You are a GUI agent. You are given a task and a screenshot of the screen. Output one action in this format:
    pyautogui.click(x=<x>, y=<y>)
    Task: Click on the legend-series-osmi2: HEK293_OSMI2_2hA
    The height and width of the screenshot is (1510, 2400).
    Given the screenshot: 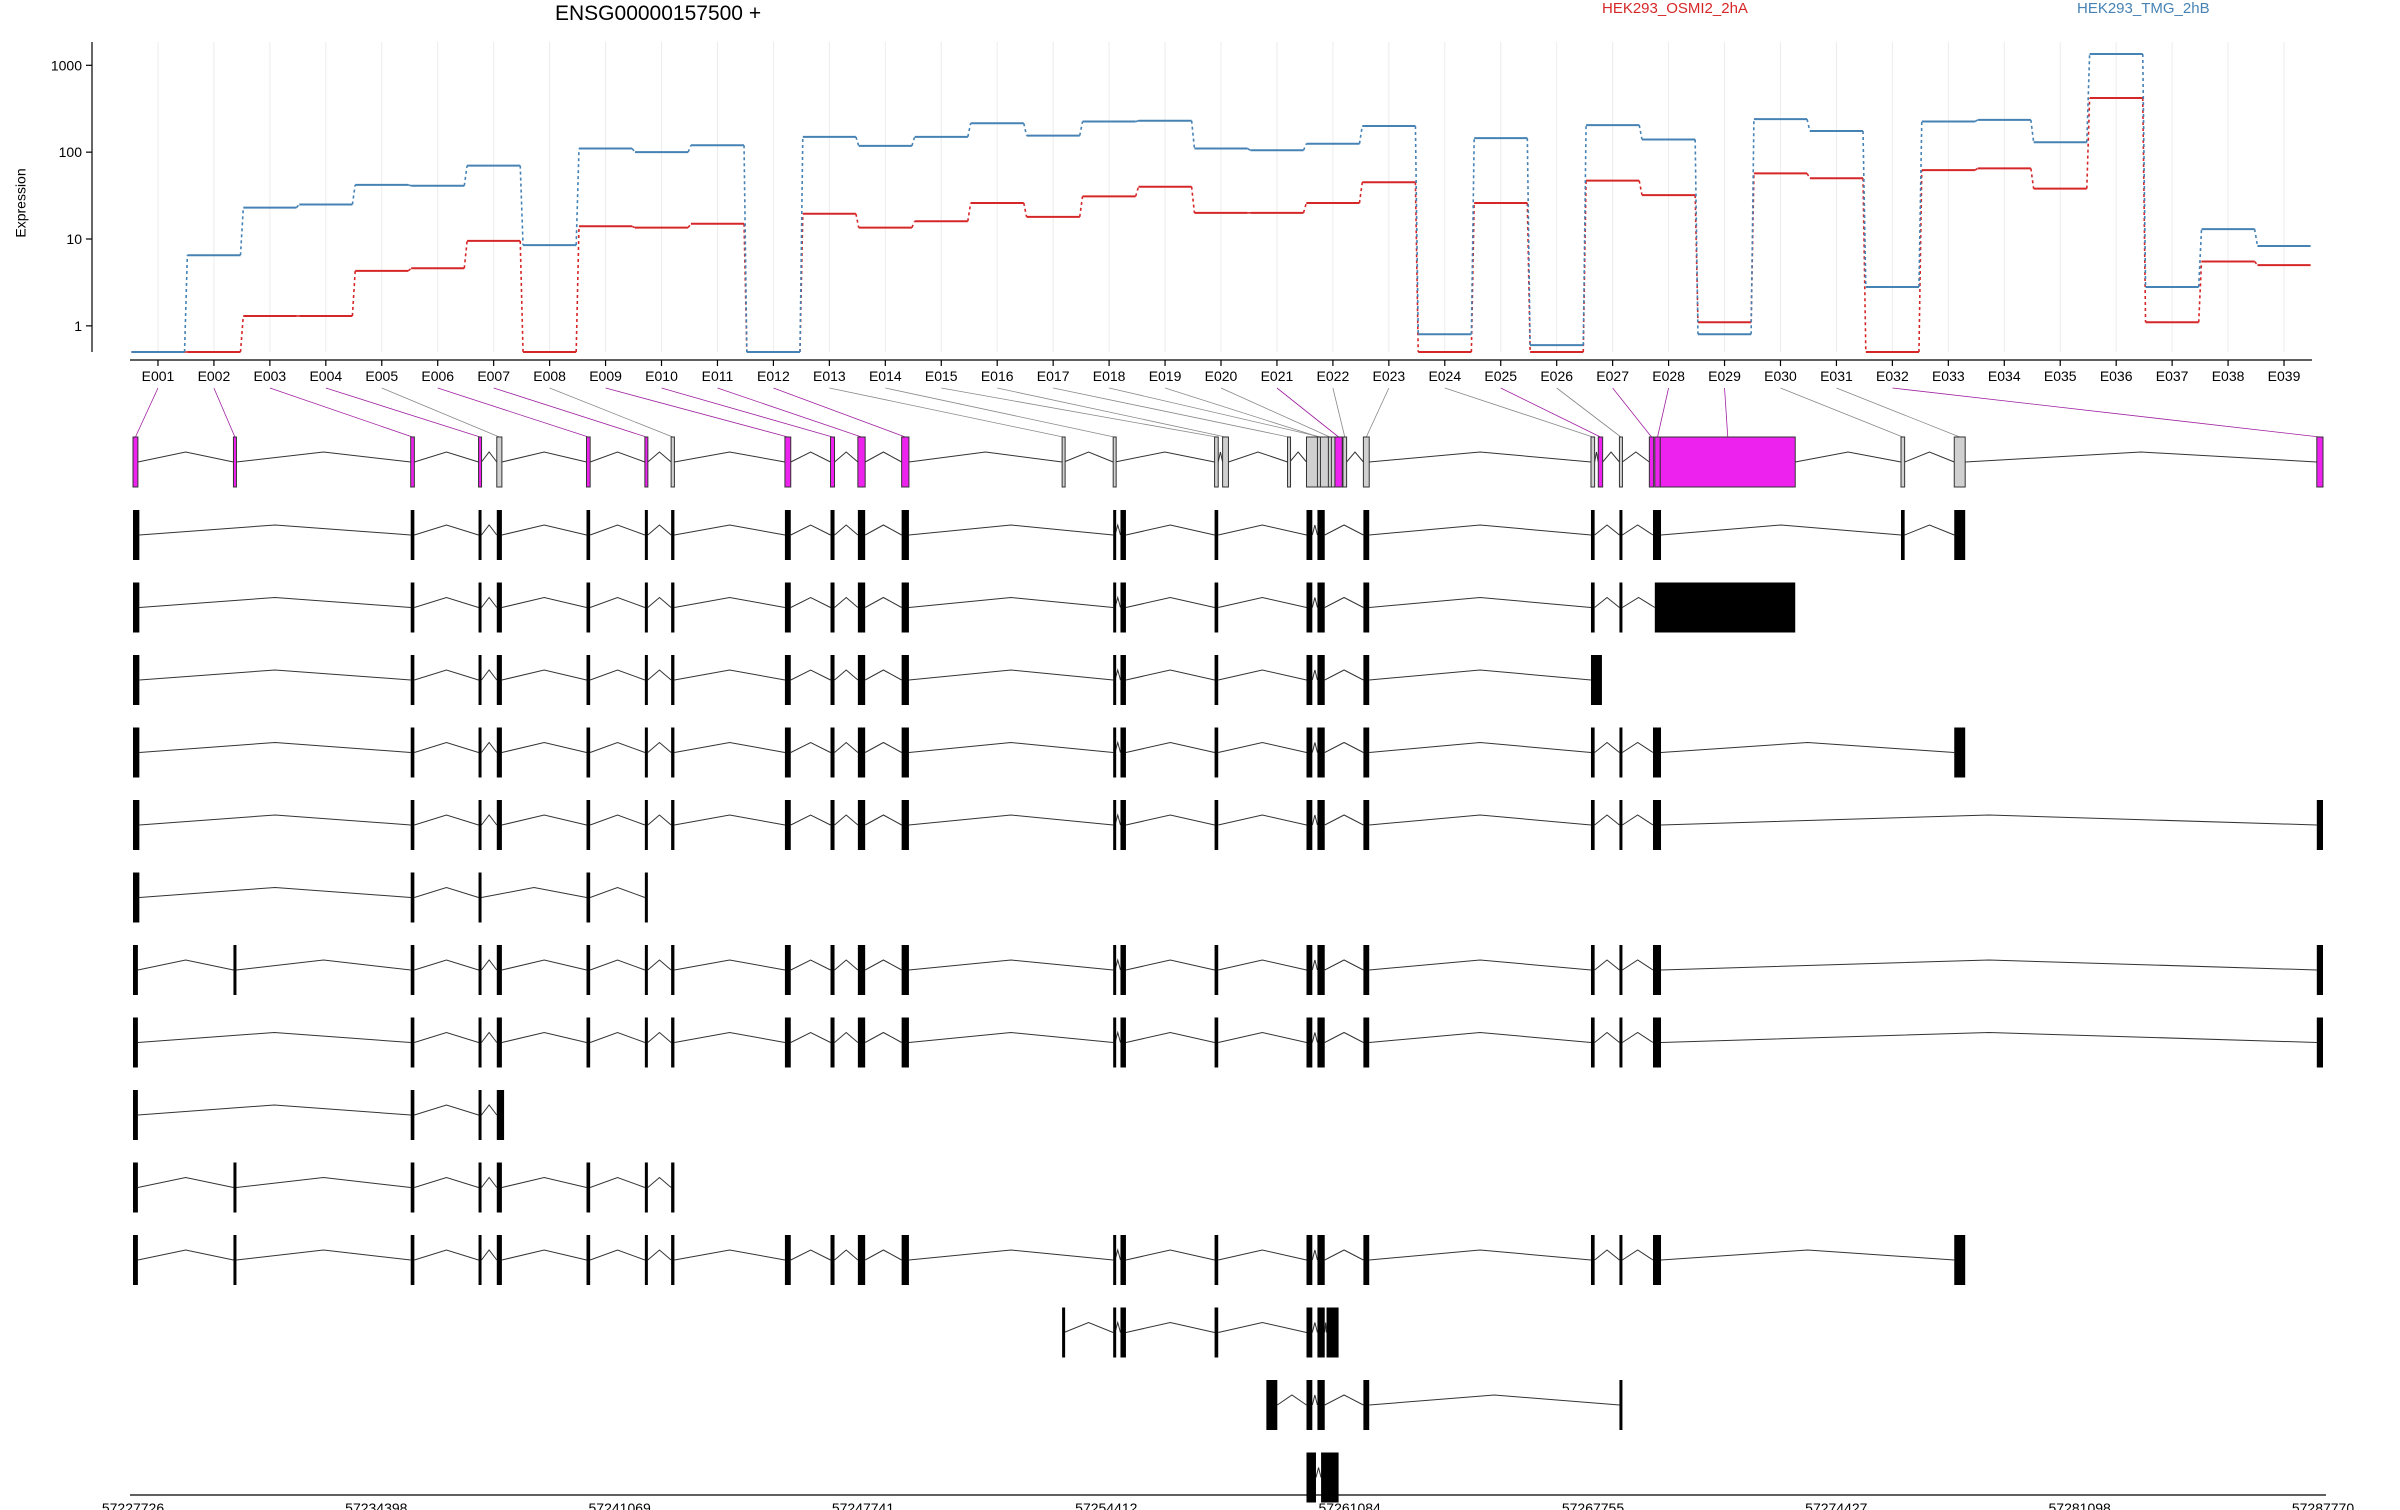 What is the action you would take?
    pyautogui.click(x=1675, y=8)
    